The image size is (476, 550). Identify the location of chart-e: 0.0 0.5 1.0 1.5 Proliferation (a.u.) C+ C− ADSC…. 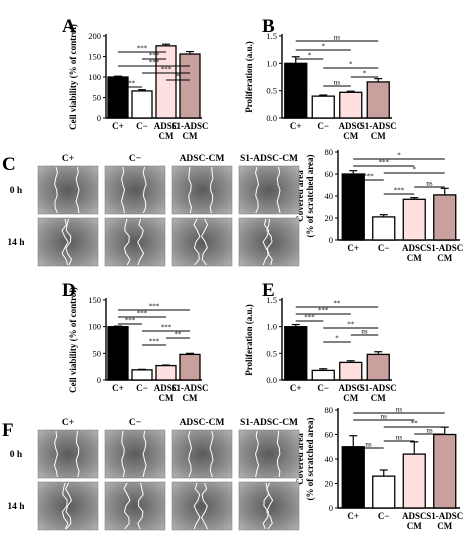
(320, 349).